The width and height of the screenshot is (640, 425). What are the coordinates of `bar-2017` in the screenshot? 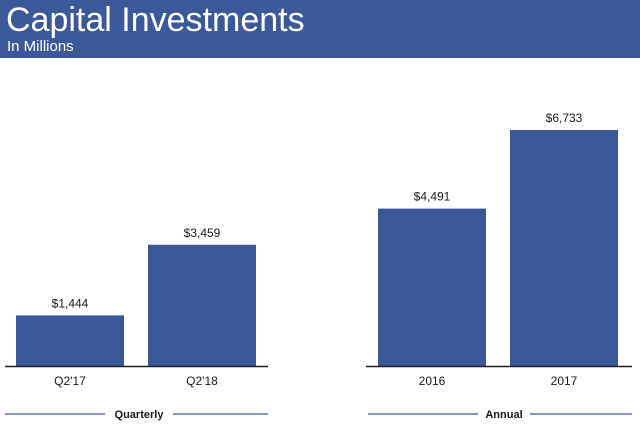 It's located at (564, 248).